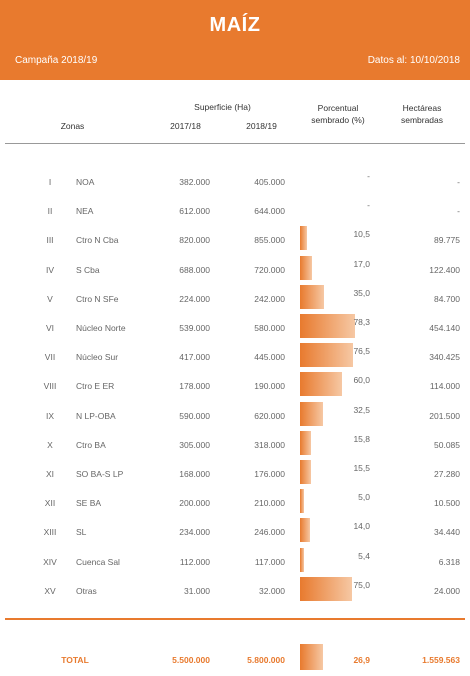 This screenshot has width=470, height=676. What do you see at coordinates (269, 269) in the screenshot?
I see `surface-2018: 720.000` at bounding box center [269, 269].